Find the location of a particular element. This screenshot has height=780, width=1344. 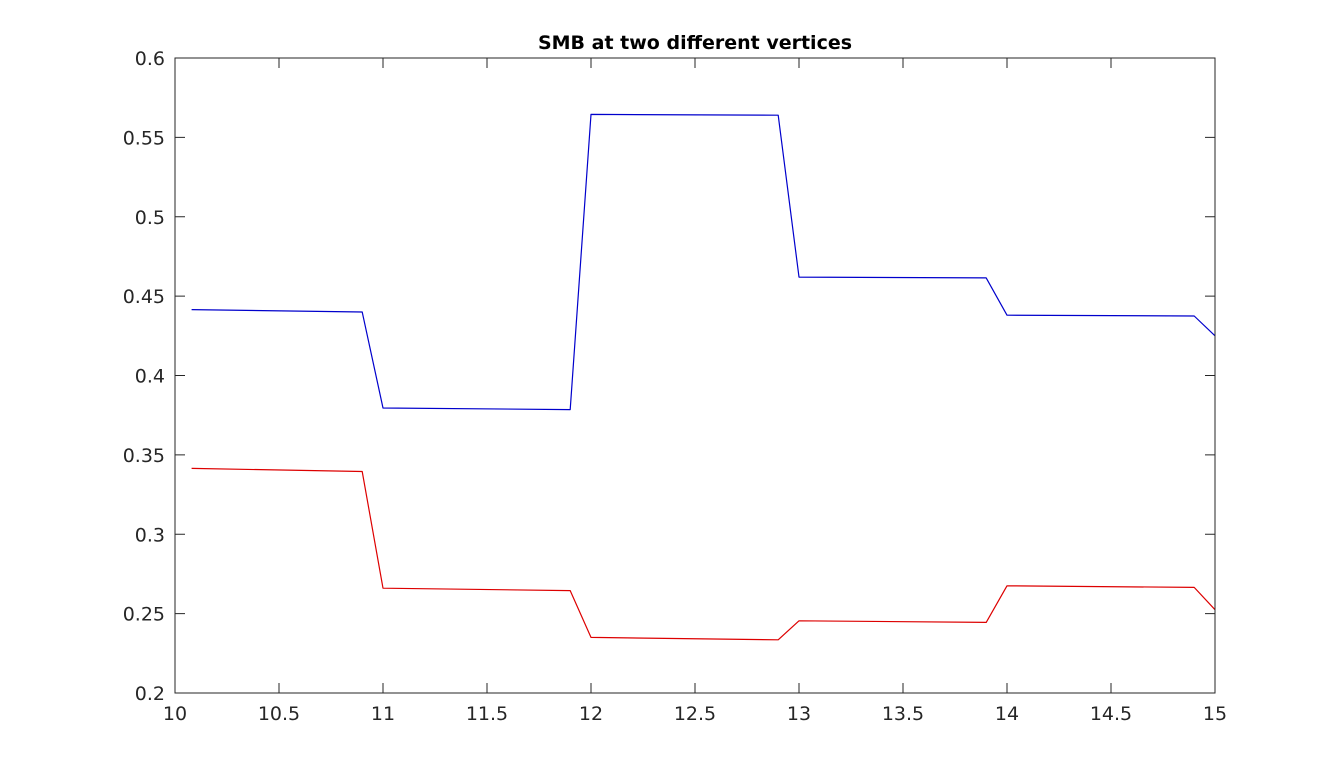

y-tick-label: 0.2 is located at coordinates (150, 694).